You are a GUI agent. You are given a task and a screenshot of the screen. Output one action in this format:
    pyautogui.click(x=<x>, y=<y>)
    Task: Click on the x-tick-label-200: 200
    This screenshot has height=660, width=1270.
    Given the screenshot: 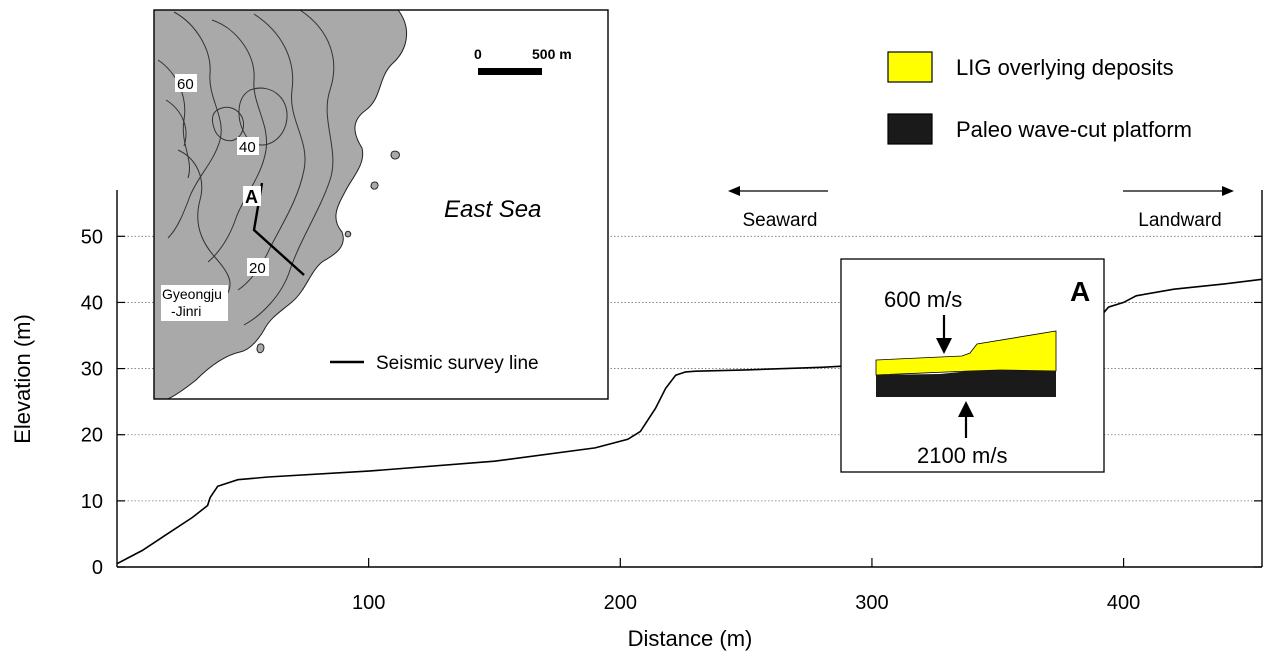 What is the action you would take?
    pyautogui.click(x=620, y=603)
    